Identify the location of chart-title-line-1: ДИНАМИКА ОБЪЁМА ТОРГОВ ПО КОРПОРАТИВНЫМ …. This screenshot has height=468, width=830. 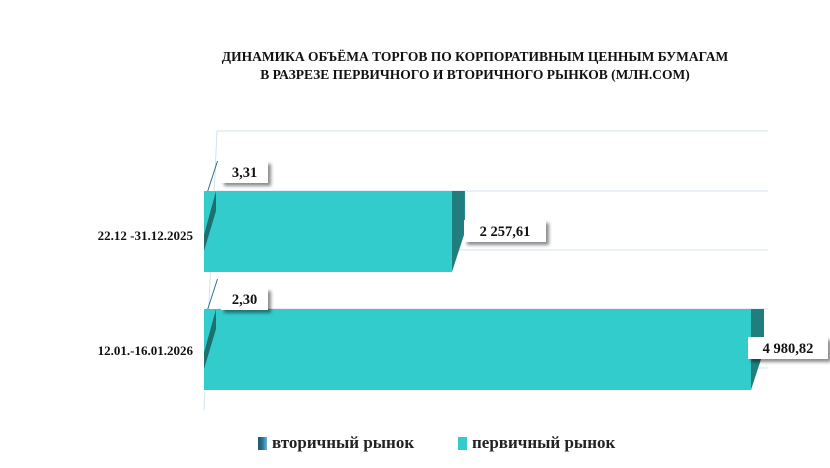
(475, 56).